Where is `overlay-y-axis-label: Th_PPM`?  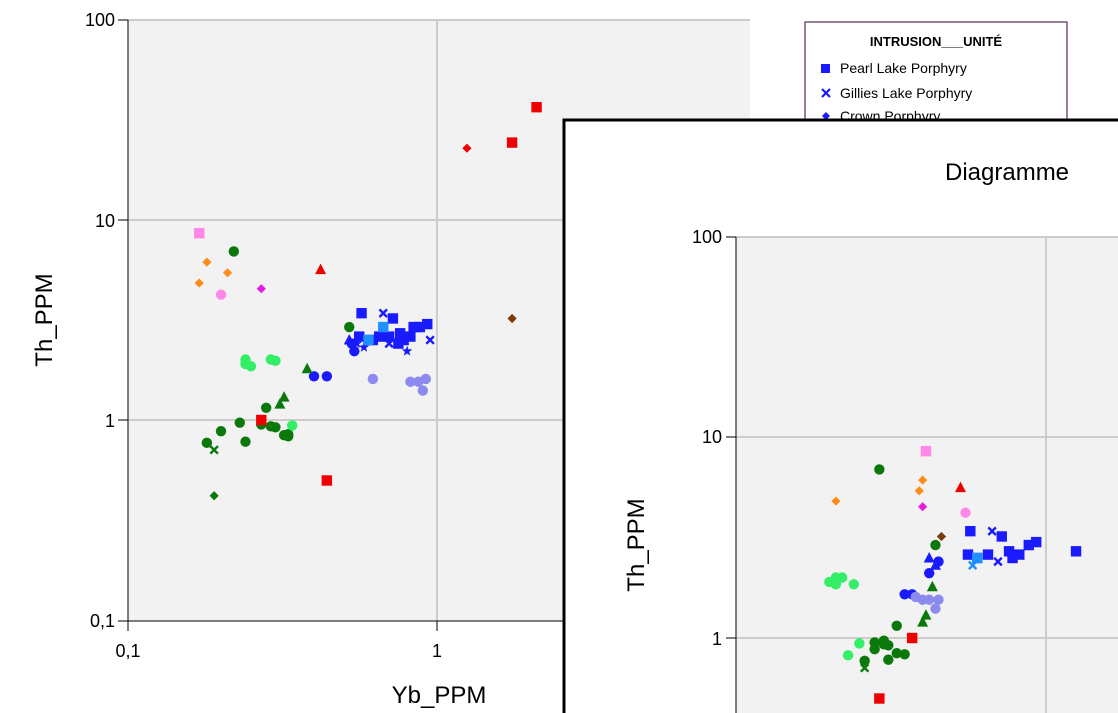 overlay-y-axis-label: Th_PPM is located at coordinates (636, 544).